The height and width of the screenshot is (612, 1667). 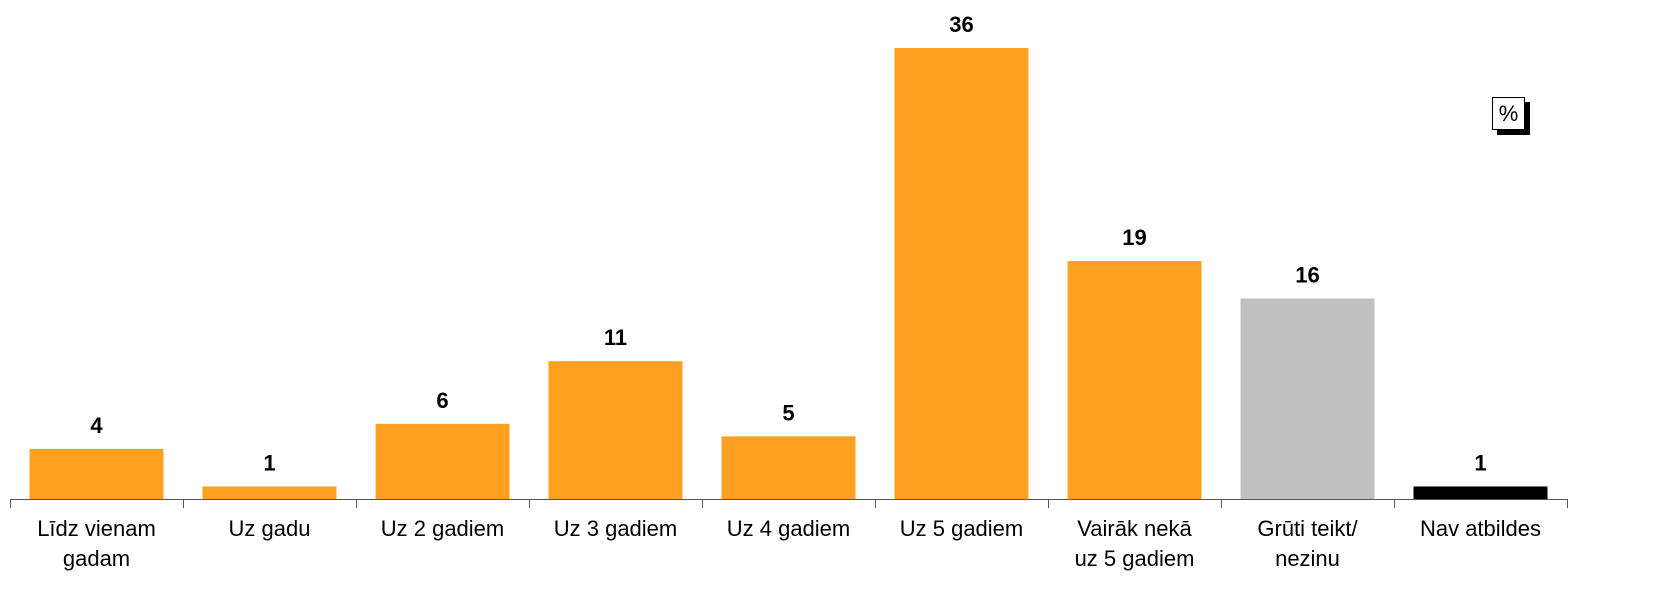 I want to click on unit-label: %, so click(x=1508, y=113).